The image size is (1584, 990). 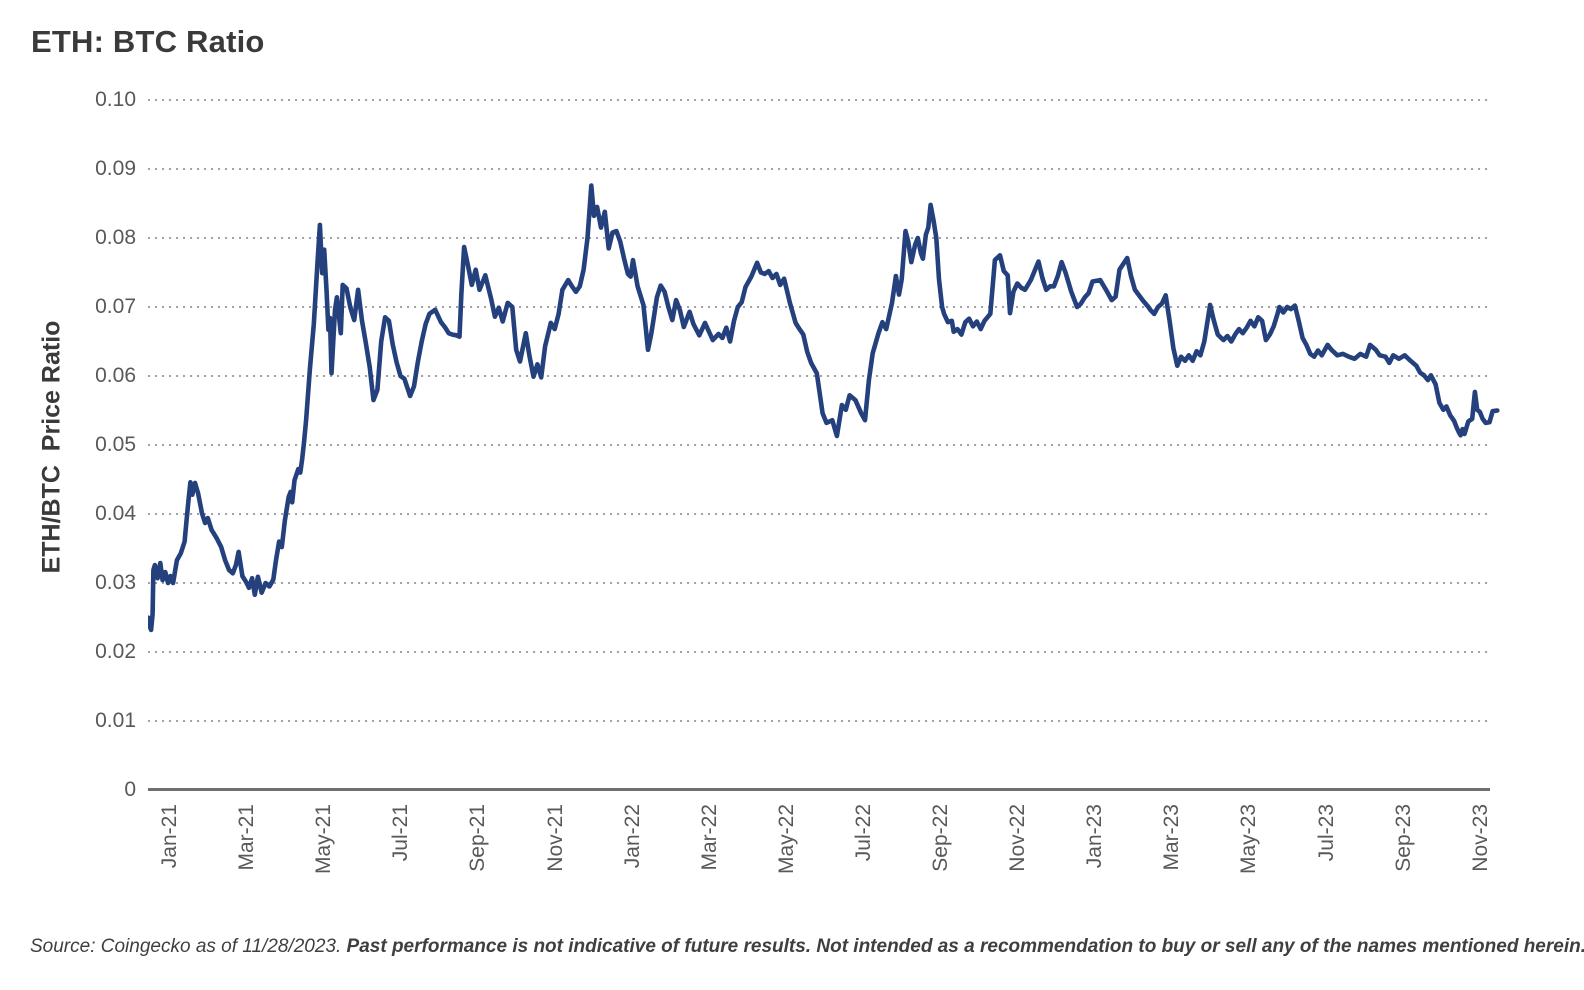 I want to click on y-tick-label: 0.07, so click(x=115, y=306).